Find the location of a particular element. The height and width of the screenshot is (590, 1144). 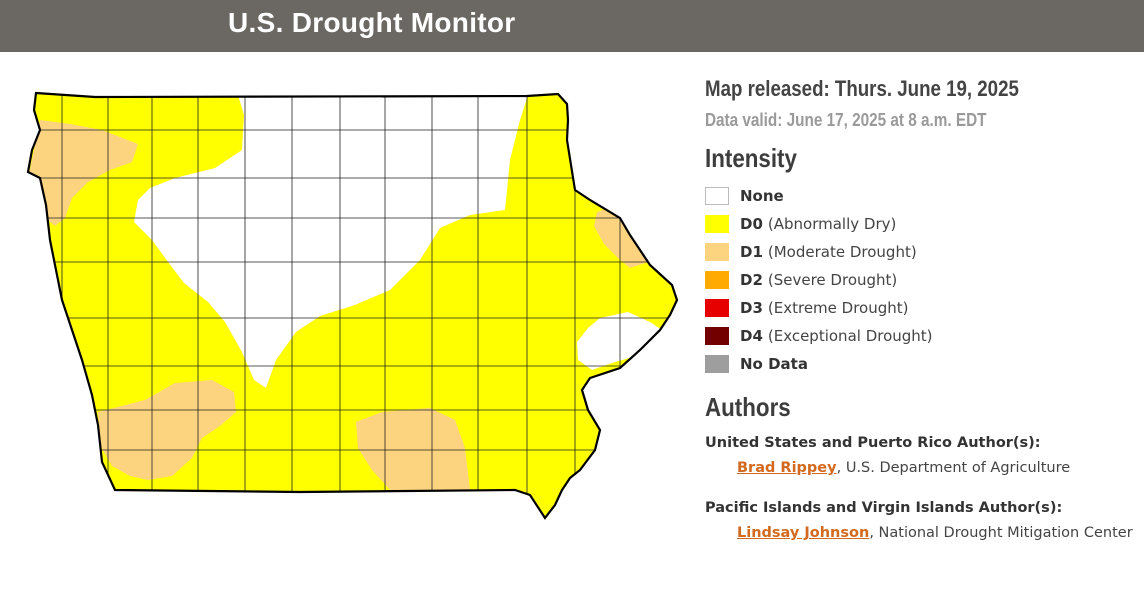

legend-item-d2: D2 (Severe Drought) is located at coordinates (922, 280).